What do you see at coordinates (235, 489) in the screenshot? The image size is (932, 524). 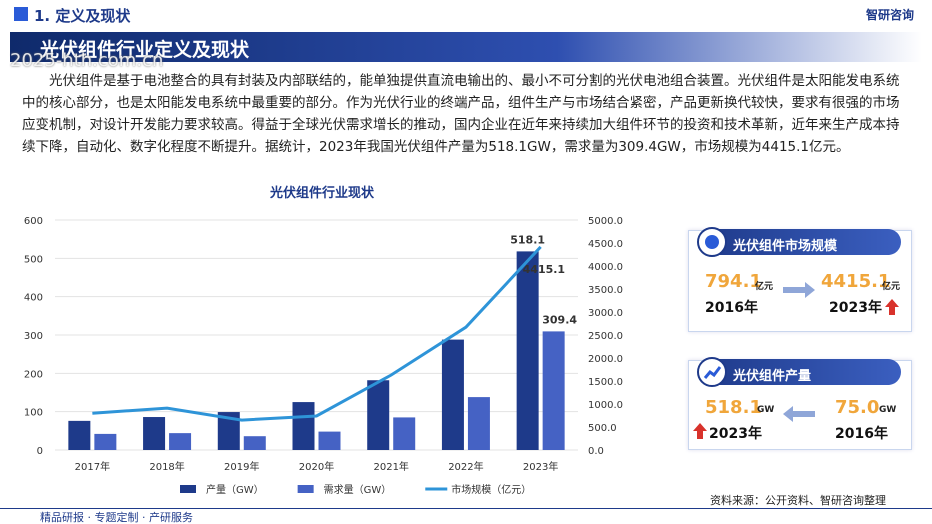 I see `legend-label: 产量（GW）` at bounding box center [235, 489].